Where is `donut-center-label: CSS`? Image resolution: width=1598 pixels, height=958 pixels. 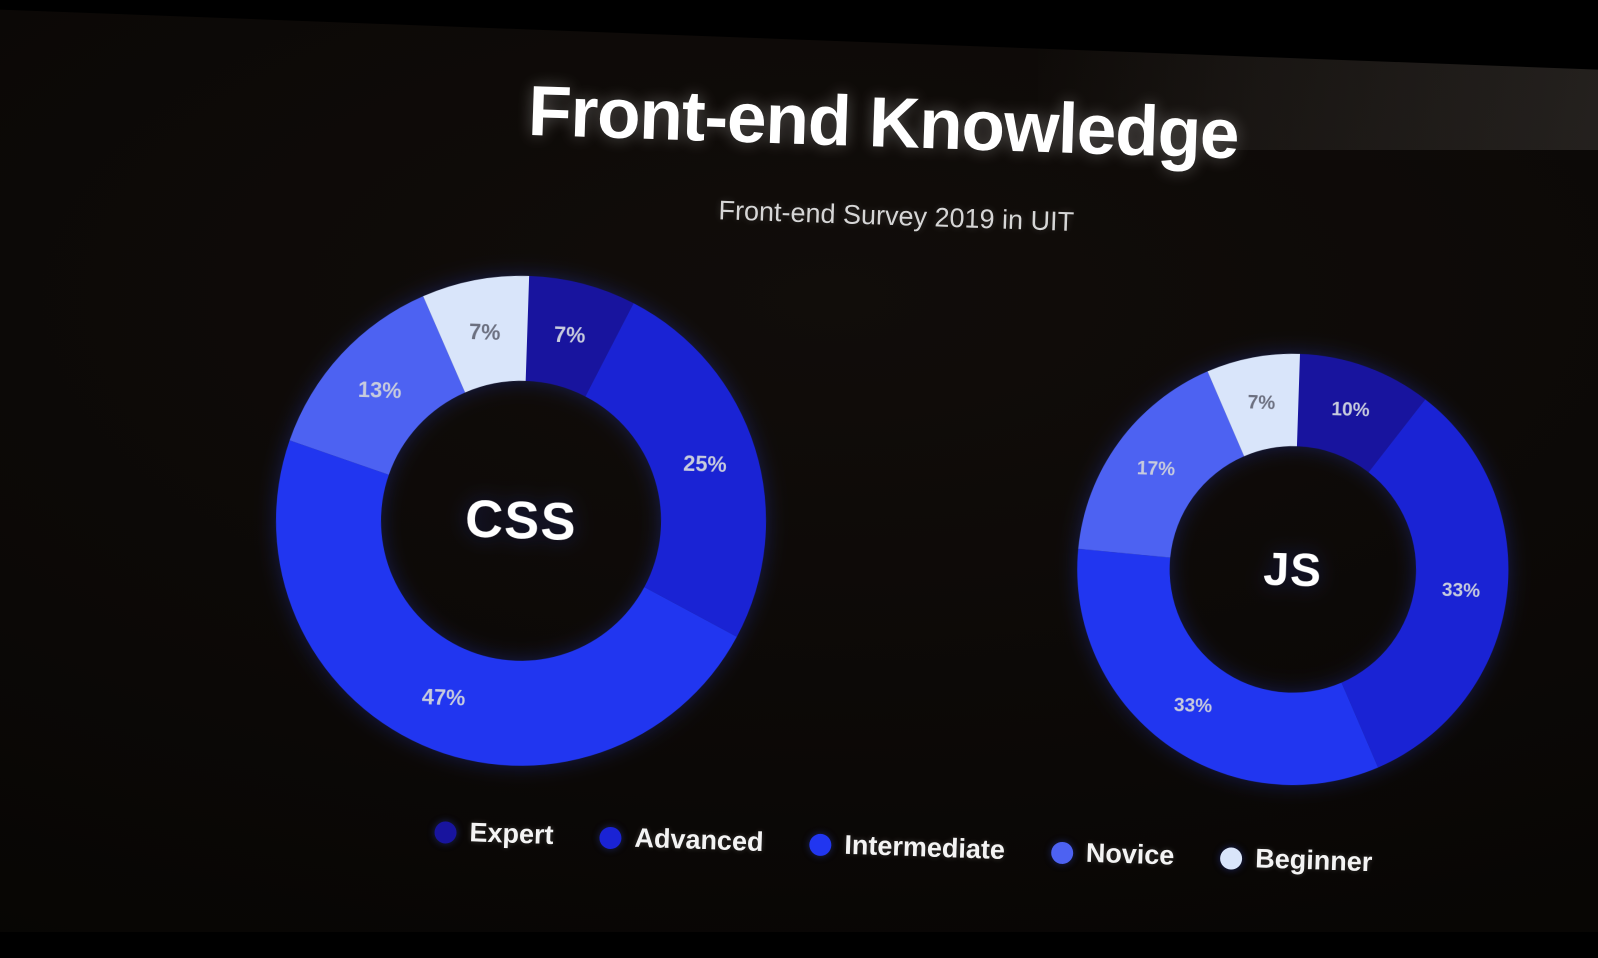 donut-center-label: CSS is located at coordinates (521, 520).